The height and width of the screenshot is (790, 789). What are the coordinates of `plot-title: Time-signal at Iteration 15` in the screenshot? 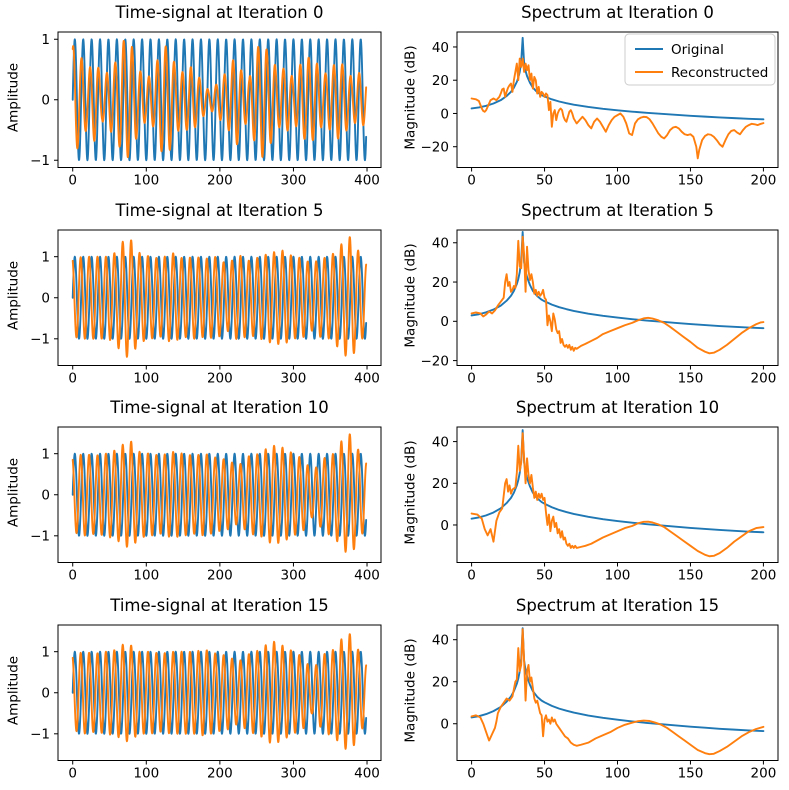 It's located at (219, 605).